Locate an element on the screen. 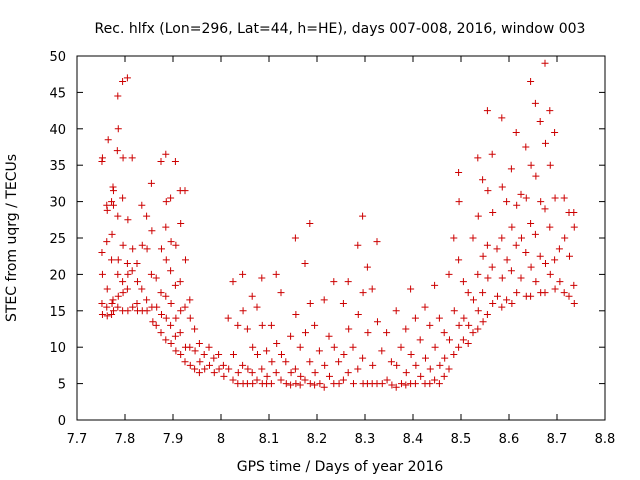 This screenshot has height=480, width=640. x-tick-label: 7.9 is located at coordinates (173, 439).